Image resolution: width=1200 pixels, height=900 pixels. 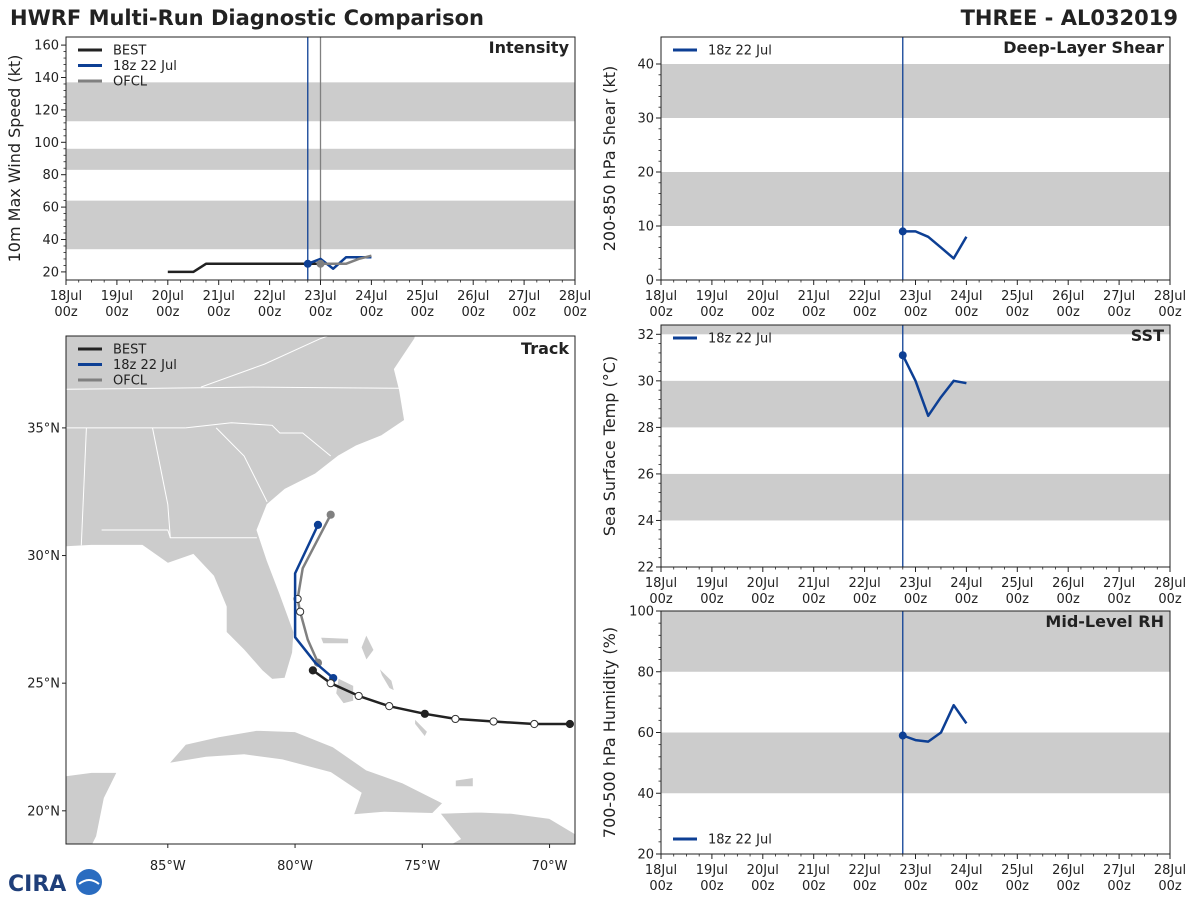 I want to click on state-border-ms-al, so click(x=83, y=486).